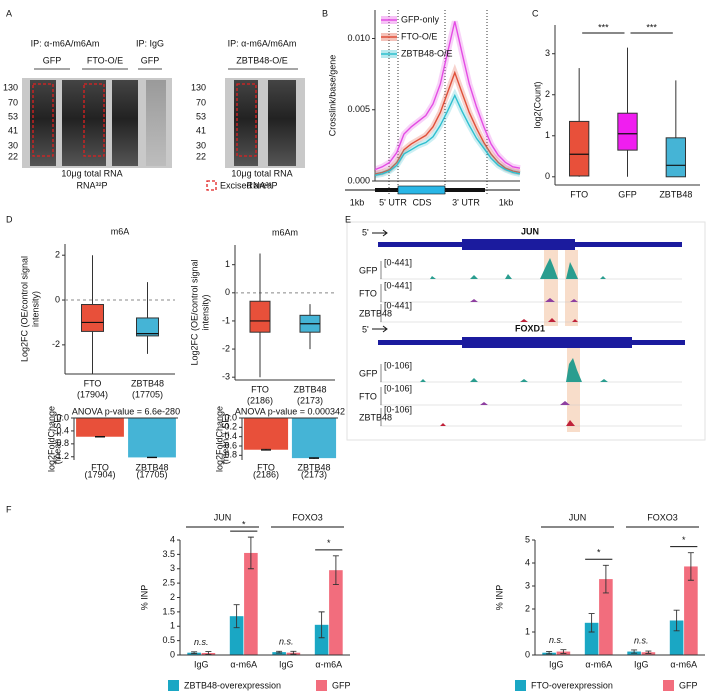  I want to click on y-tick-label: -0.4, so click(229, 436).